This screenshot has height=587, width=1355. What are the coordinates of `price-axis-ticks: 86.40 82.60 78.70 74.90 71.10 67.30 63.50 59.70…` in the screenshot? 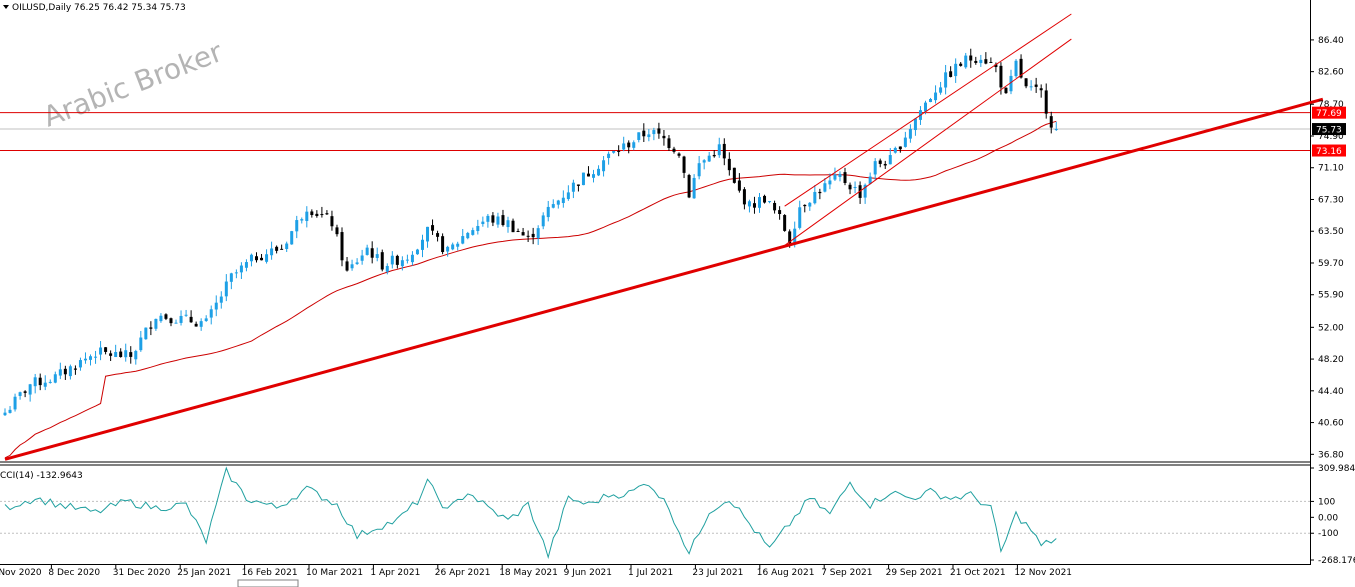 It's located at (1327, 248).